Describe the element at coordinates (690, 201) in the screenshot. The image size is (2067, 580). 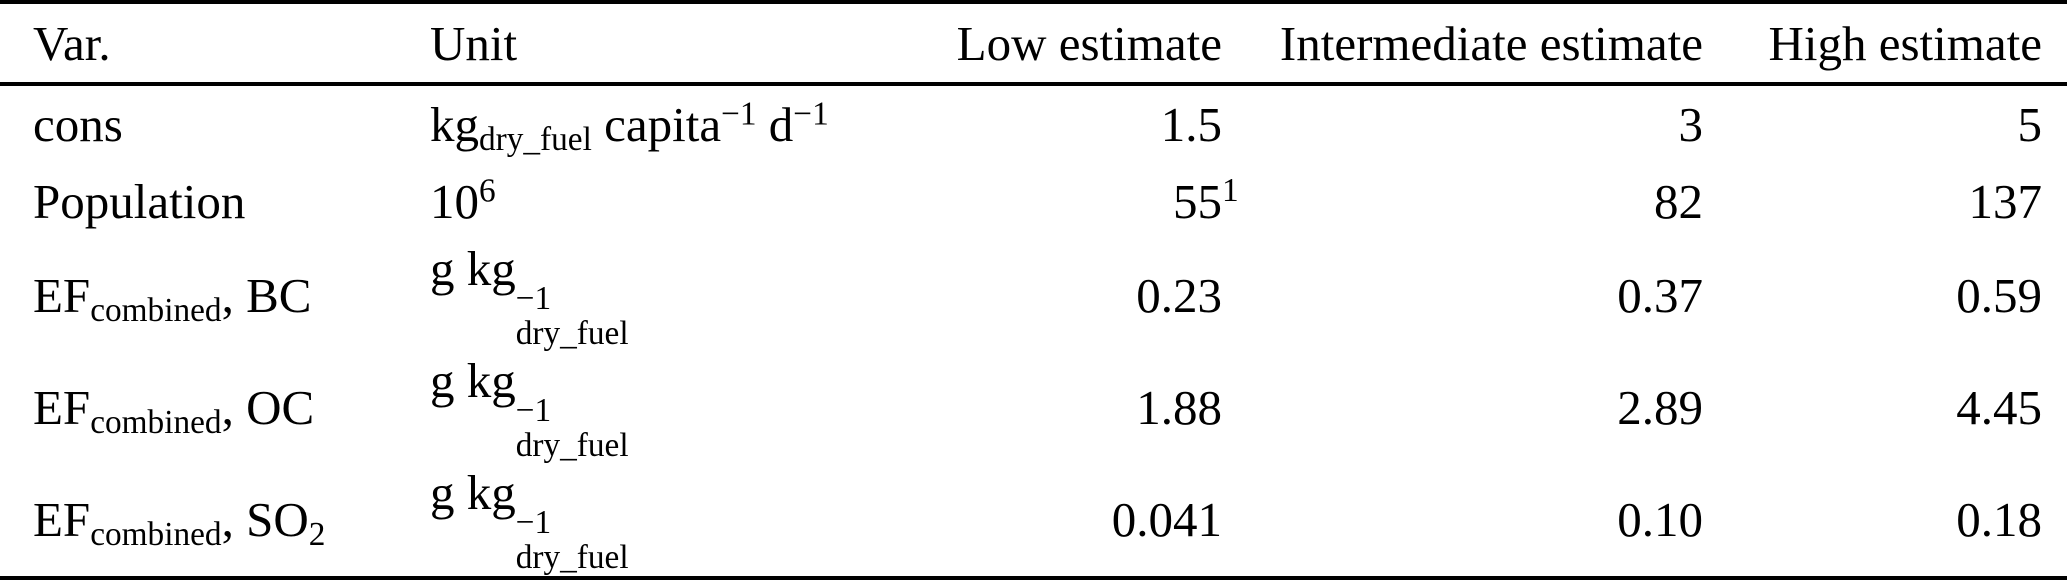
I see `cell-unit: 106` at that location.